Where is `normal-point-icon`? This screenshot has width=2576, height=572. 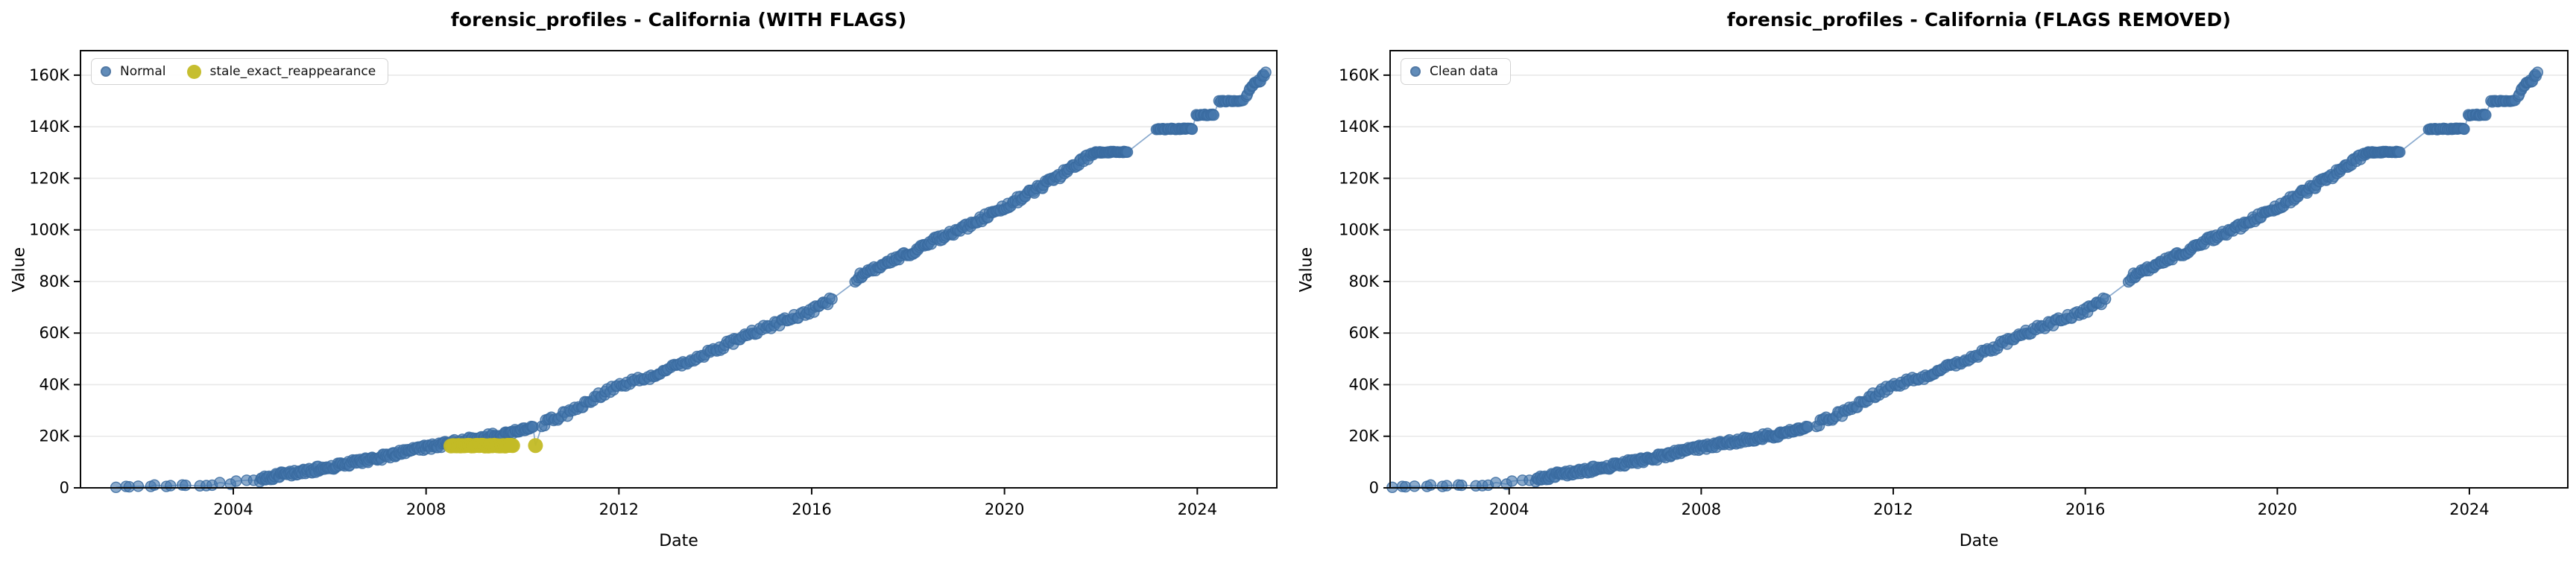 normal-point-icon is located at coordinates (106, 71).